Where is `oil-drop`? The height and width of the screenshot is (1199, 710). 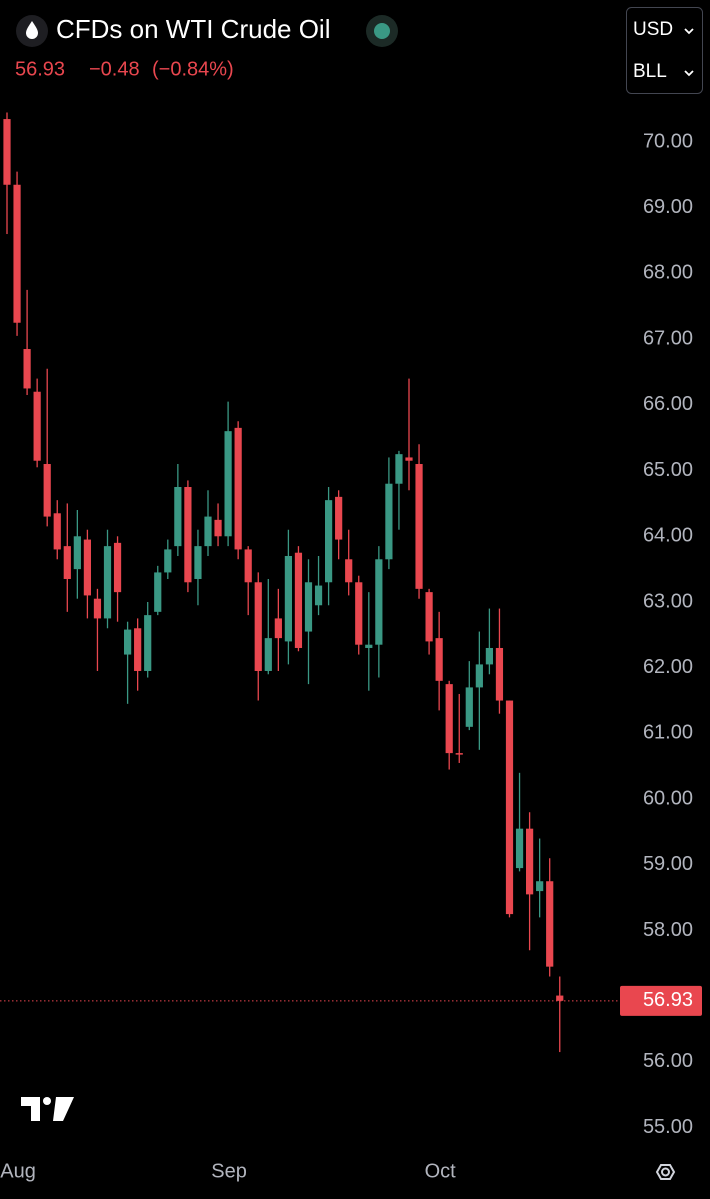 oil-drop is located at coordinates (32, 30).